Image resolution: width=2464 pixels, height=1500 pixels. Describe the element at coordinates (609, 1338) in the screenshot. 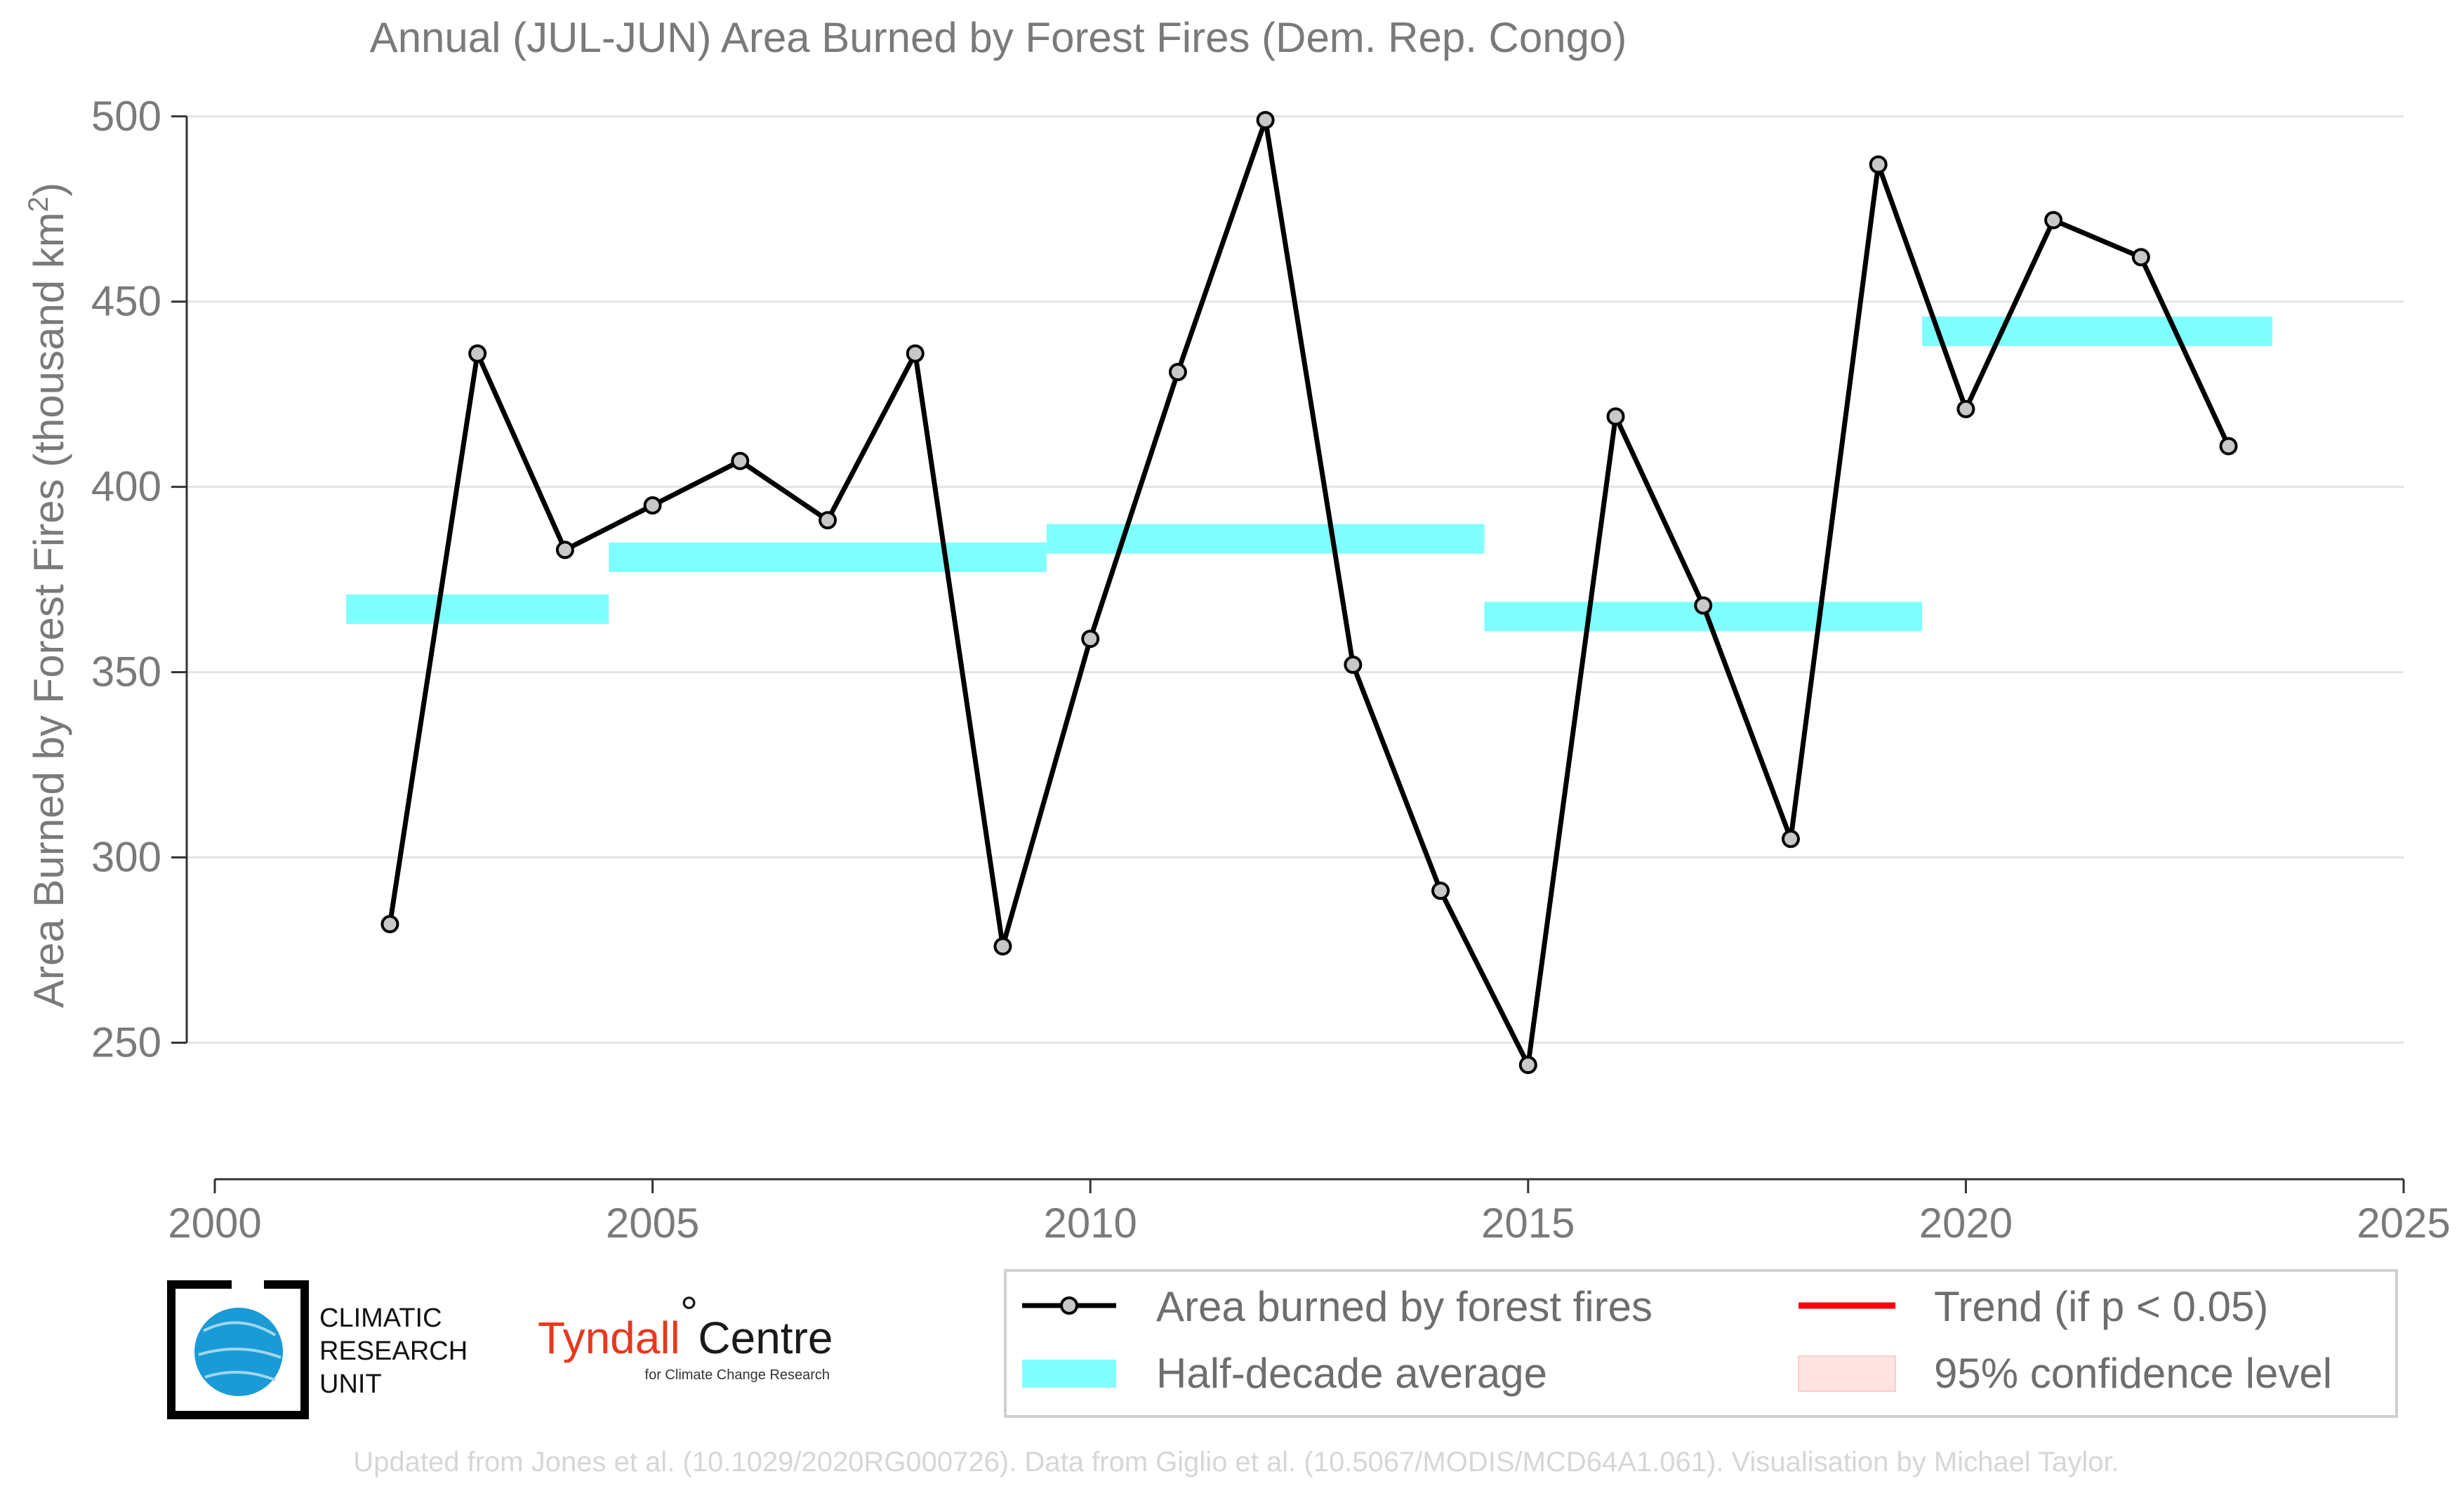

I see `tyndall-logo-main: Tyndall` at that location.